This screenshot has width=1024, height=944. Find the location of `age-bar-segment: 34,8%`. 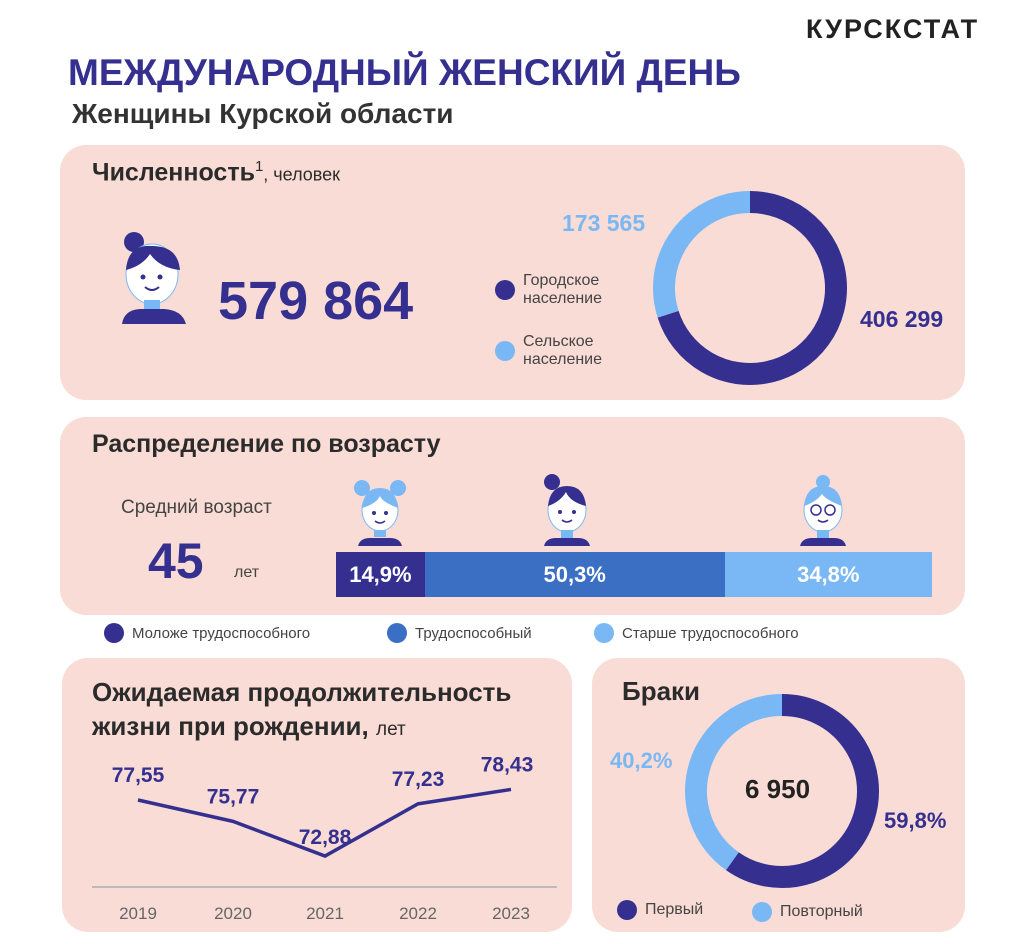

age-bar-segment: 34,8% is located at coordinates (828, 574).